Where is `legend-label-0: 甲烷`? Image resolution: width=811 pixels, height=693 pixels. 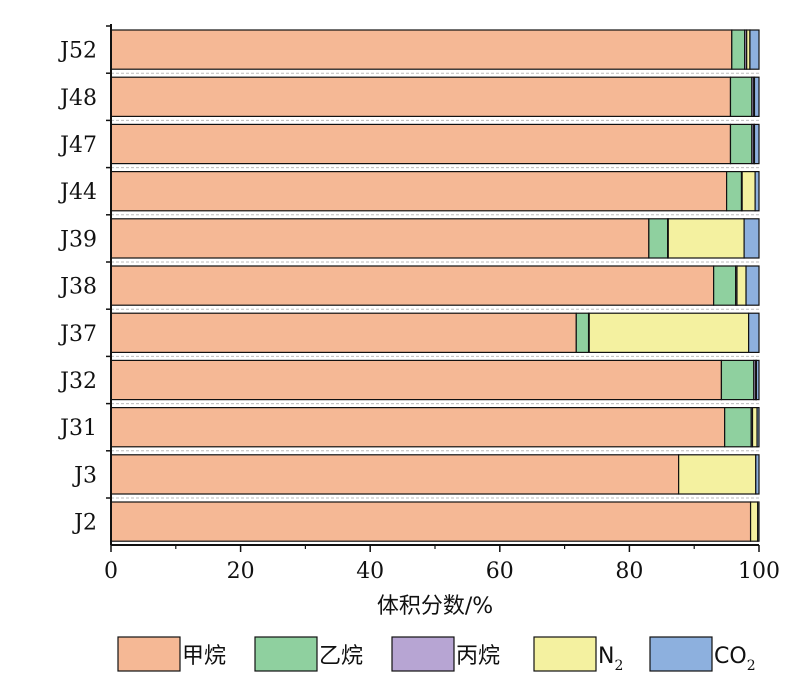 legend-label-0: 甲烷 is located at coordinates (204, 656).